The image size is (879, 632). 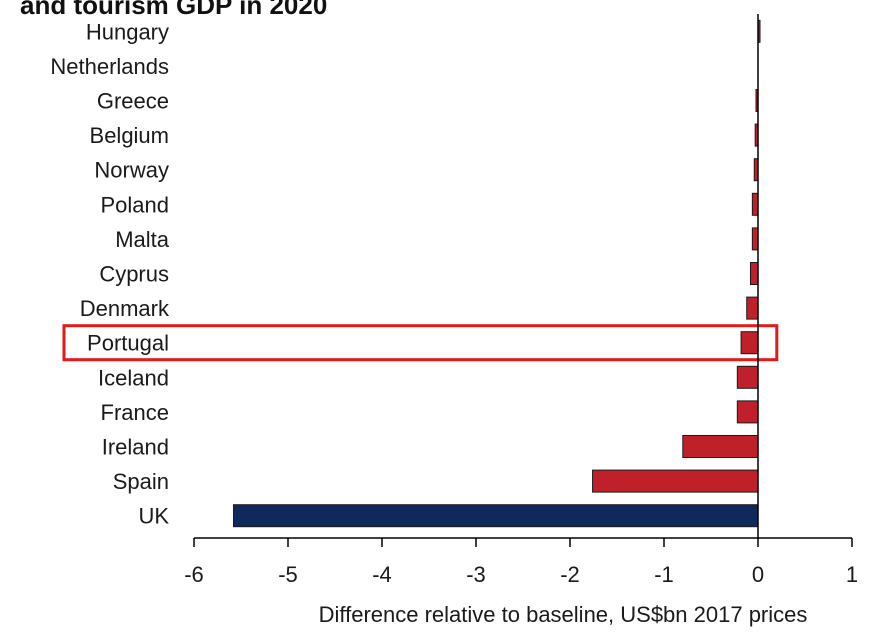 I want to click on x-tick-label: -1, so click(x=664, y=574).